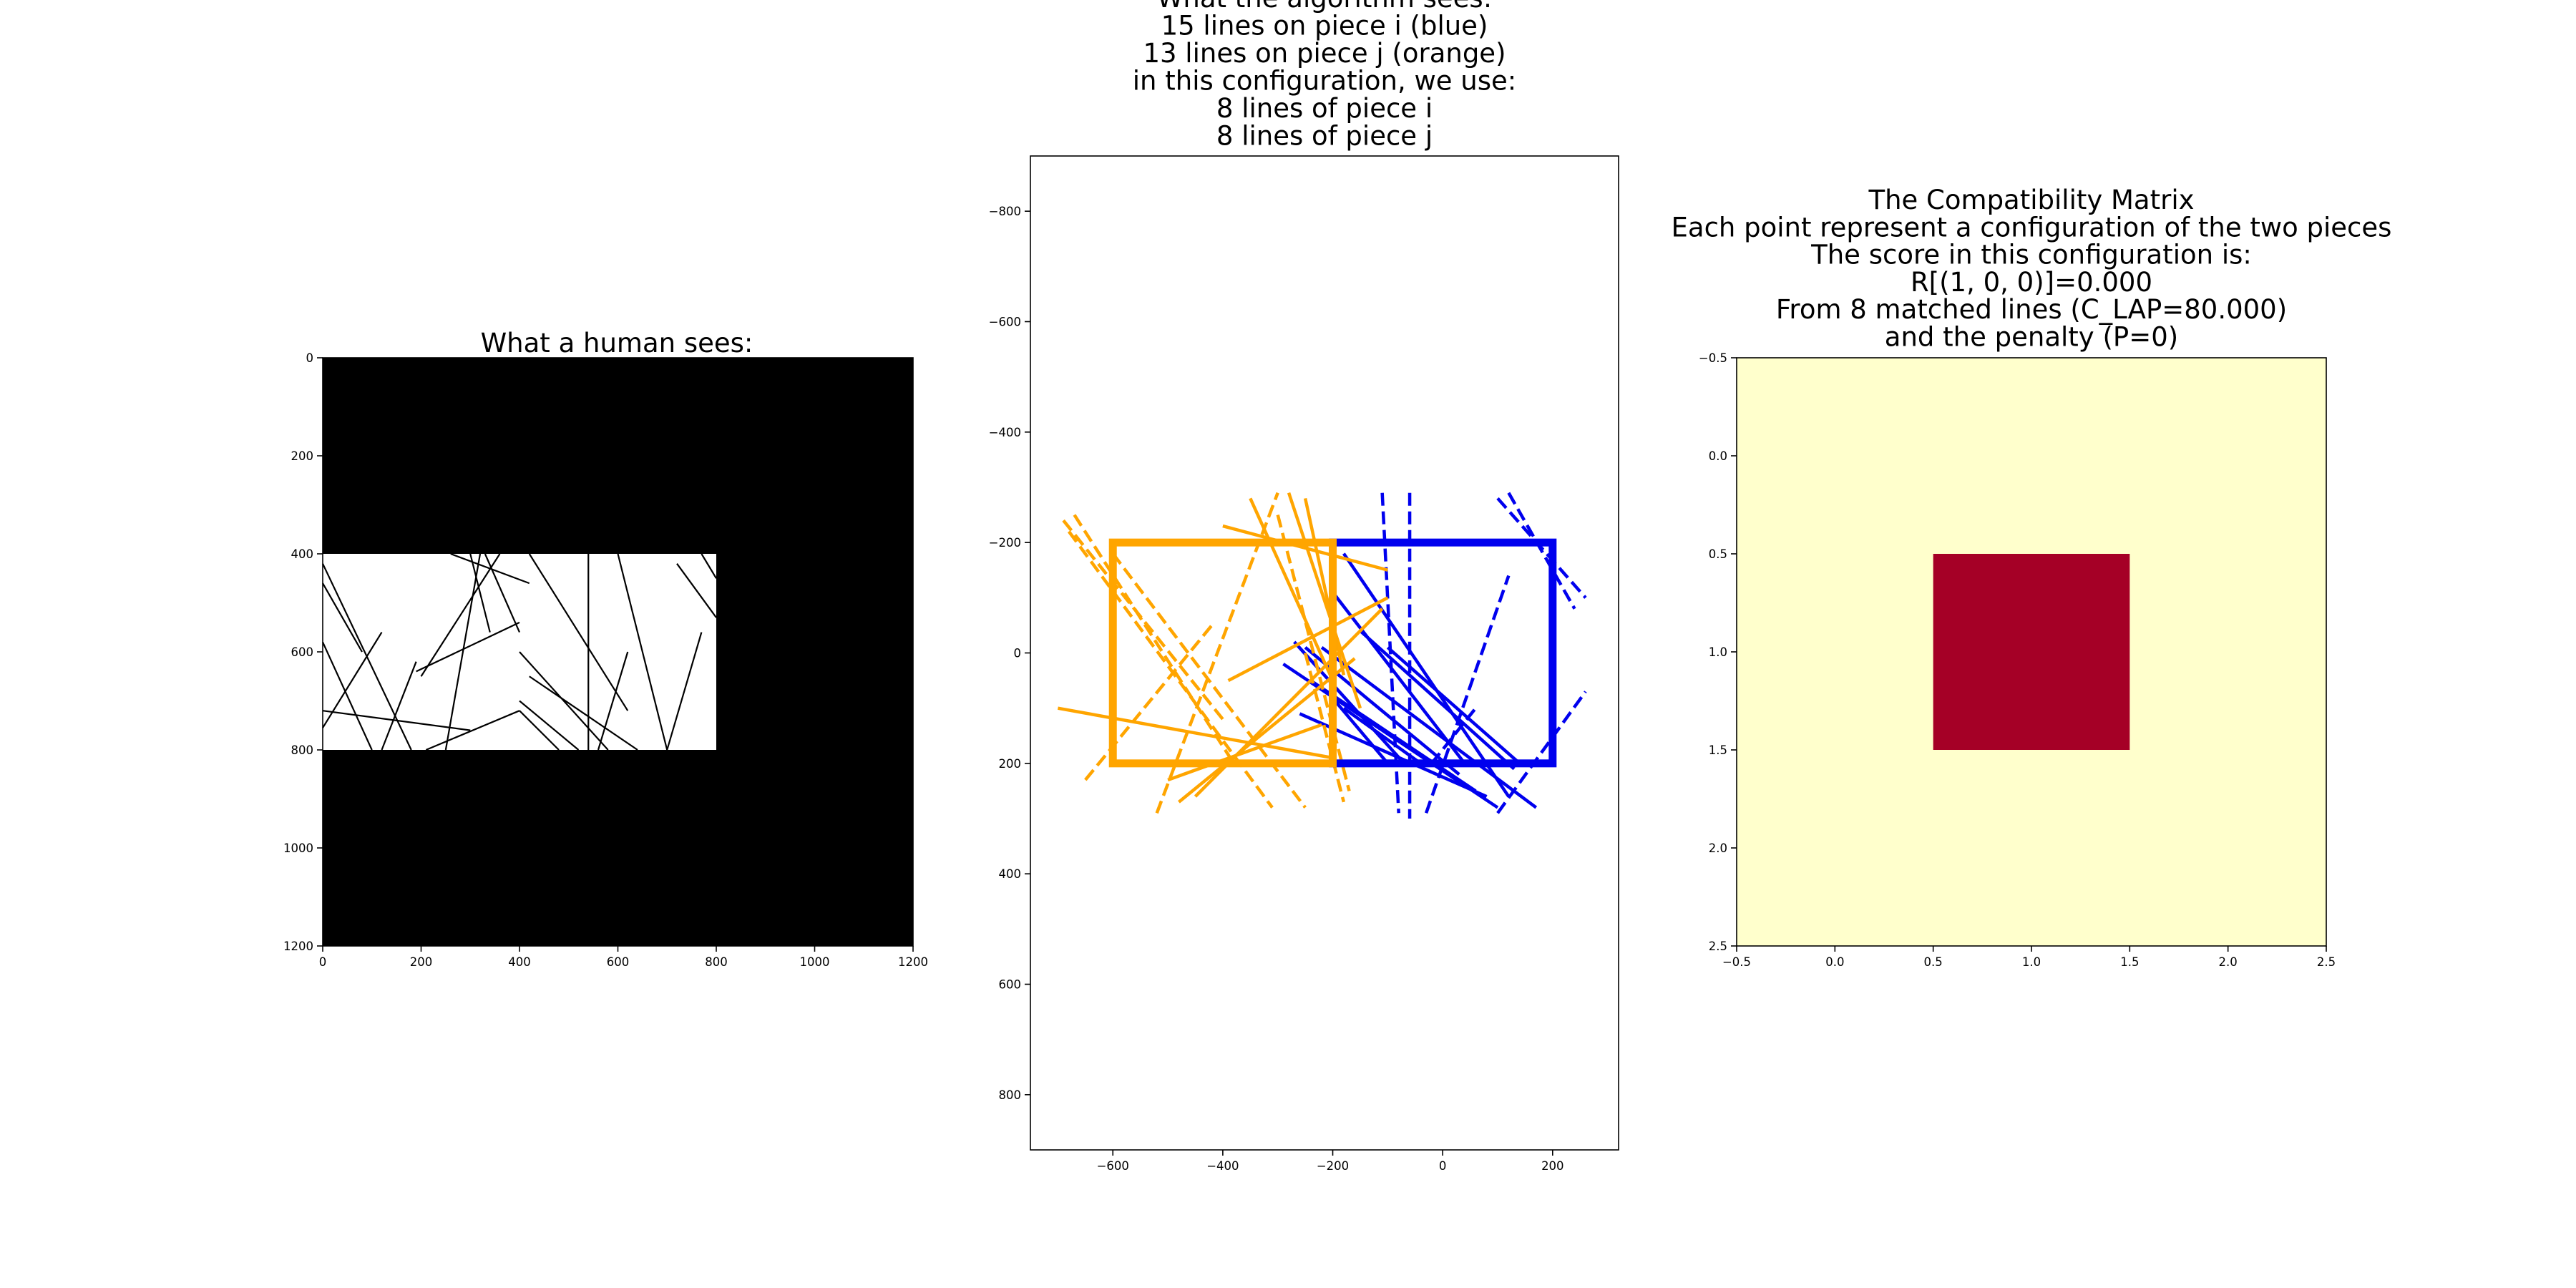  I want to click on human-view-xtick-label: 0, so click(323, 962).